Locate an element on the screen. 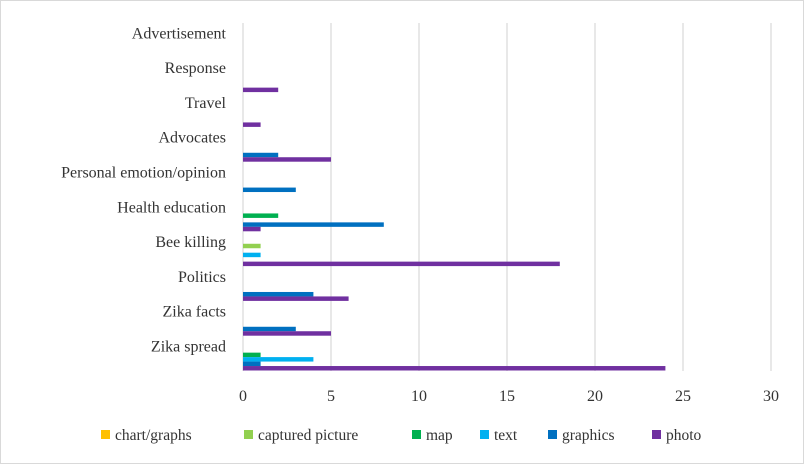 This screenshot has width=804, height=464. legend-item-graphics: graphics is located at coordinates (581, 435).